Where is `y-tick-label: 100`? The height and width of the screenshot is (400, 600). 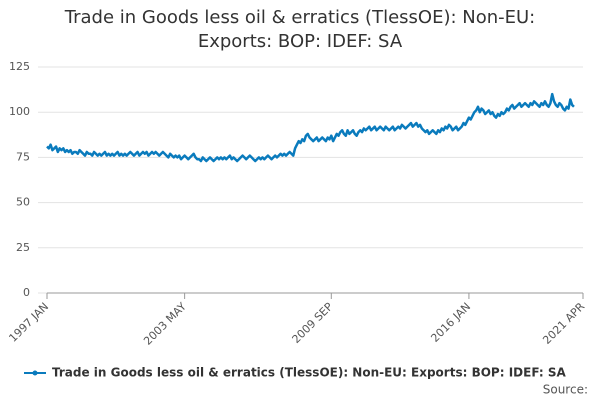
y-tick-label: 100 is located at coordinates (19, 111).